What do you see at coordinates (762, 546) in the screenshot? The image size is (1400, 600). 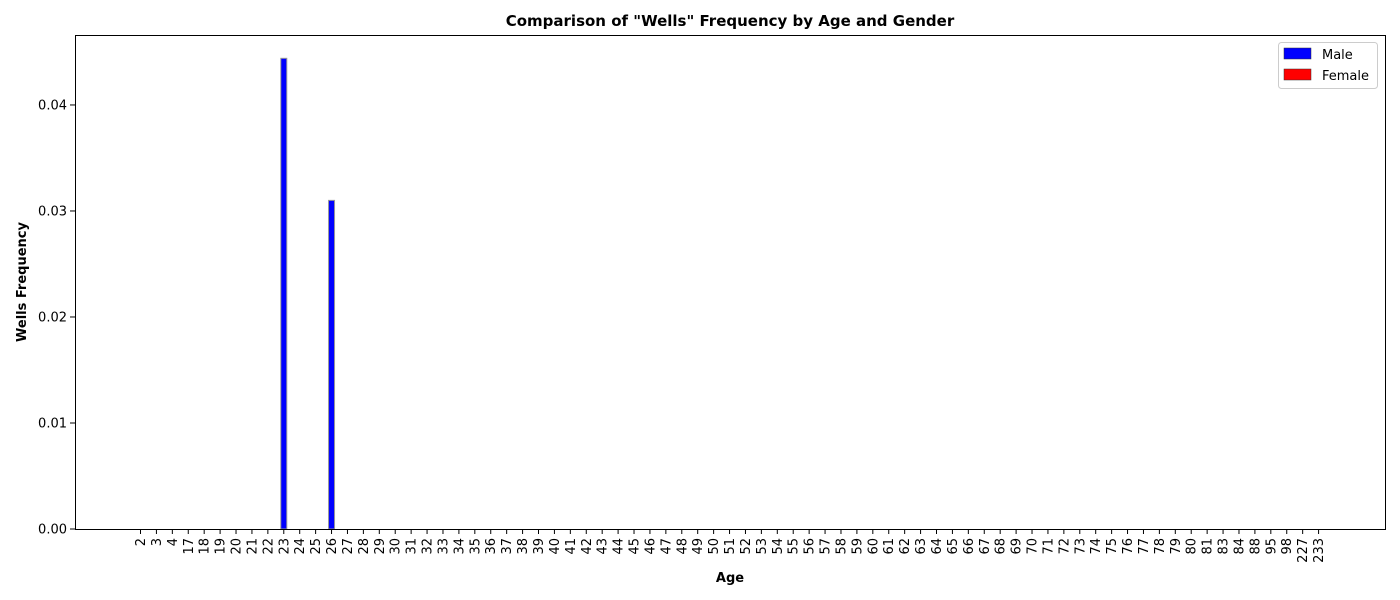 I see `x-tick-label: 53` at bounding box center [762, 546].